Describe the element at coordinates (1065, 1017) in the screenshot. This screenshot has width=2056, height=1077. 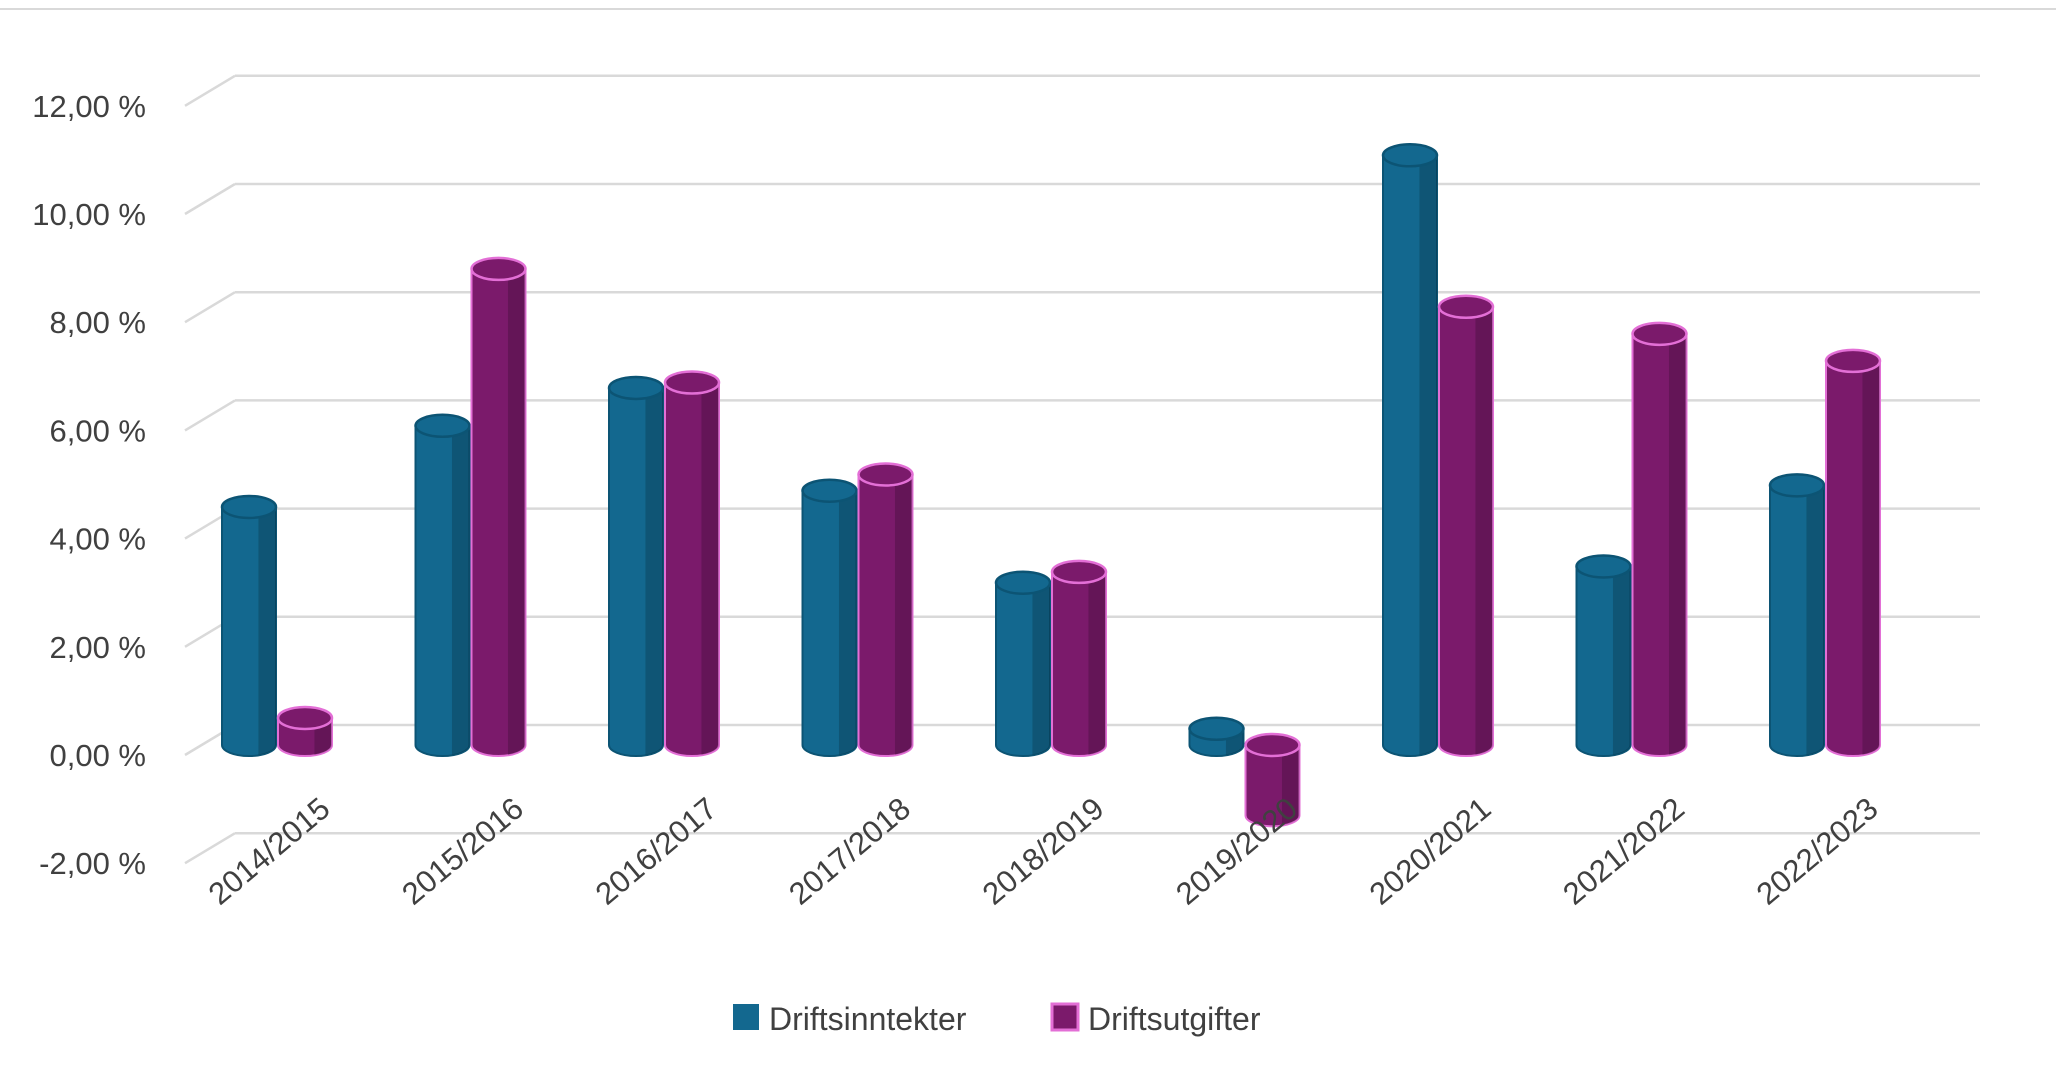
I see `legend-swatch-driftsutgifter` at that location.